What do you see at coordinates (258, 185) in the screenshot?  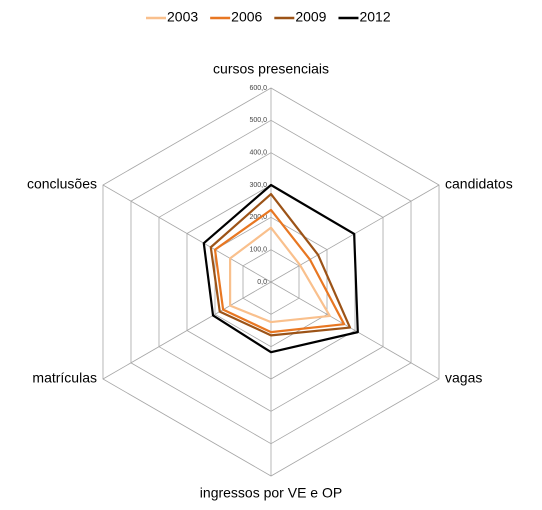 I see `y-tick-label: 300,0` at bounding box center [258, 185].